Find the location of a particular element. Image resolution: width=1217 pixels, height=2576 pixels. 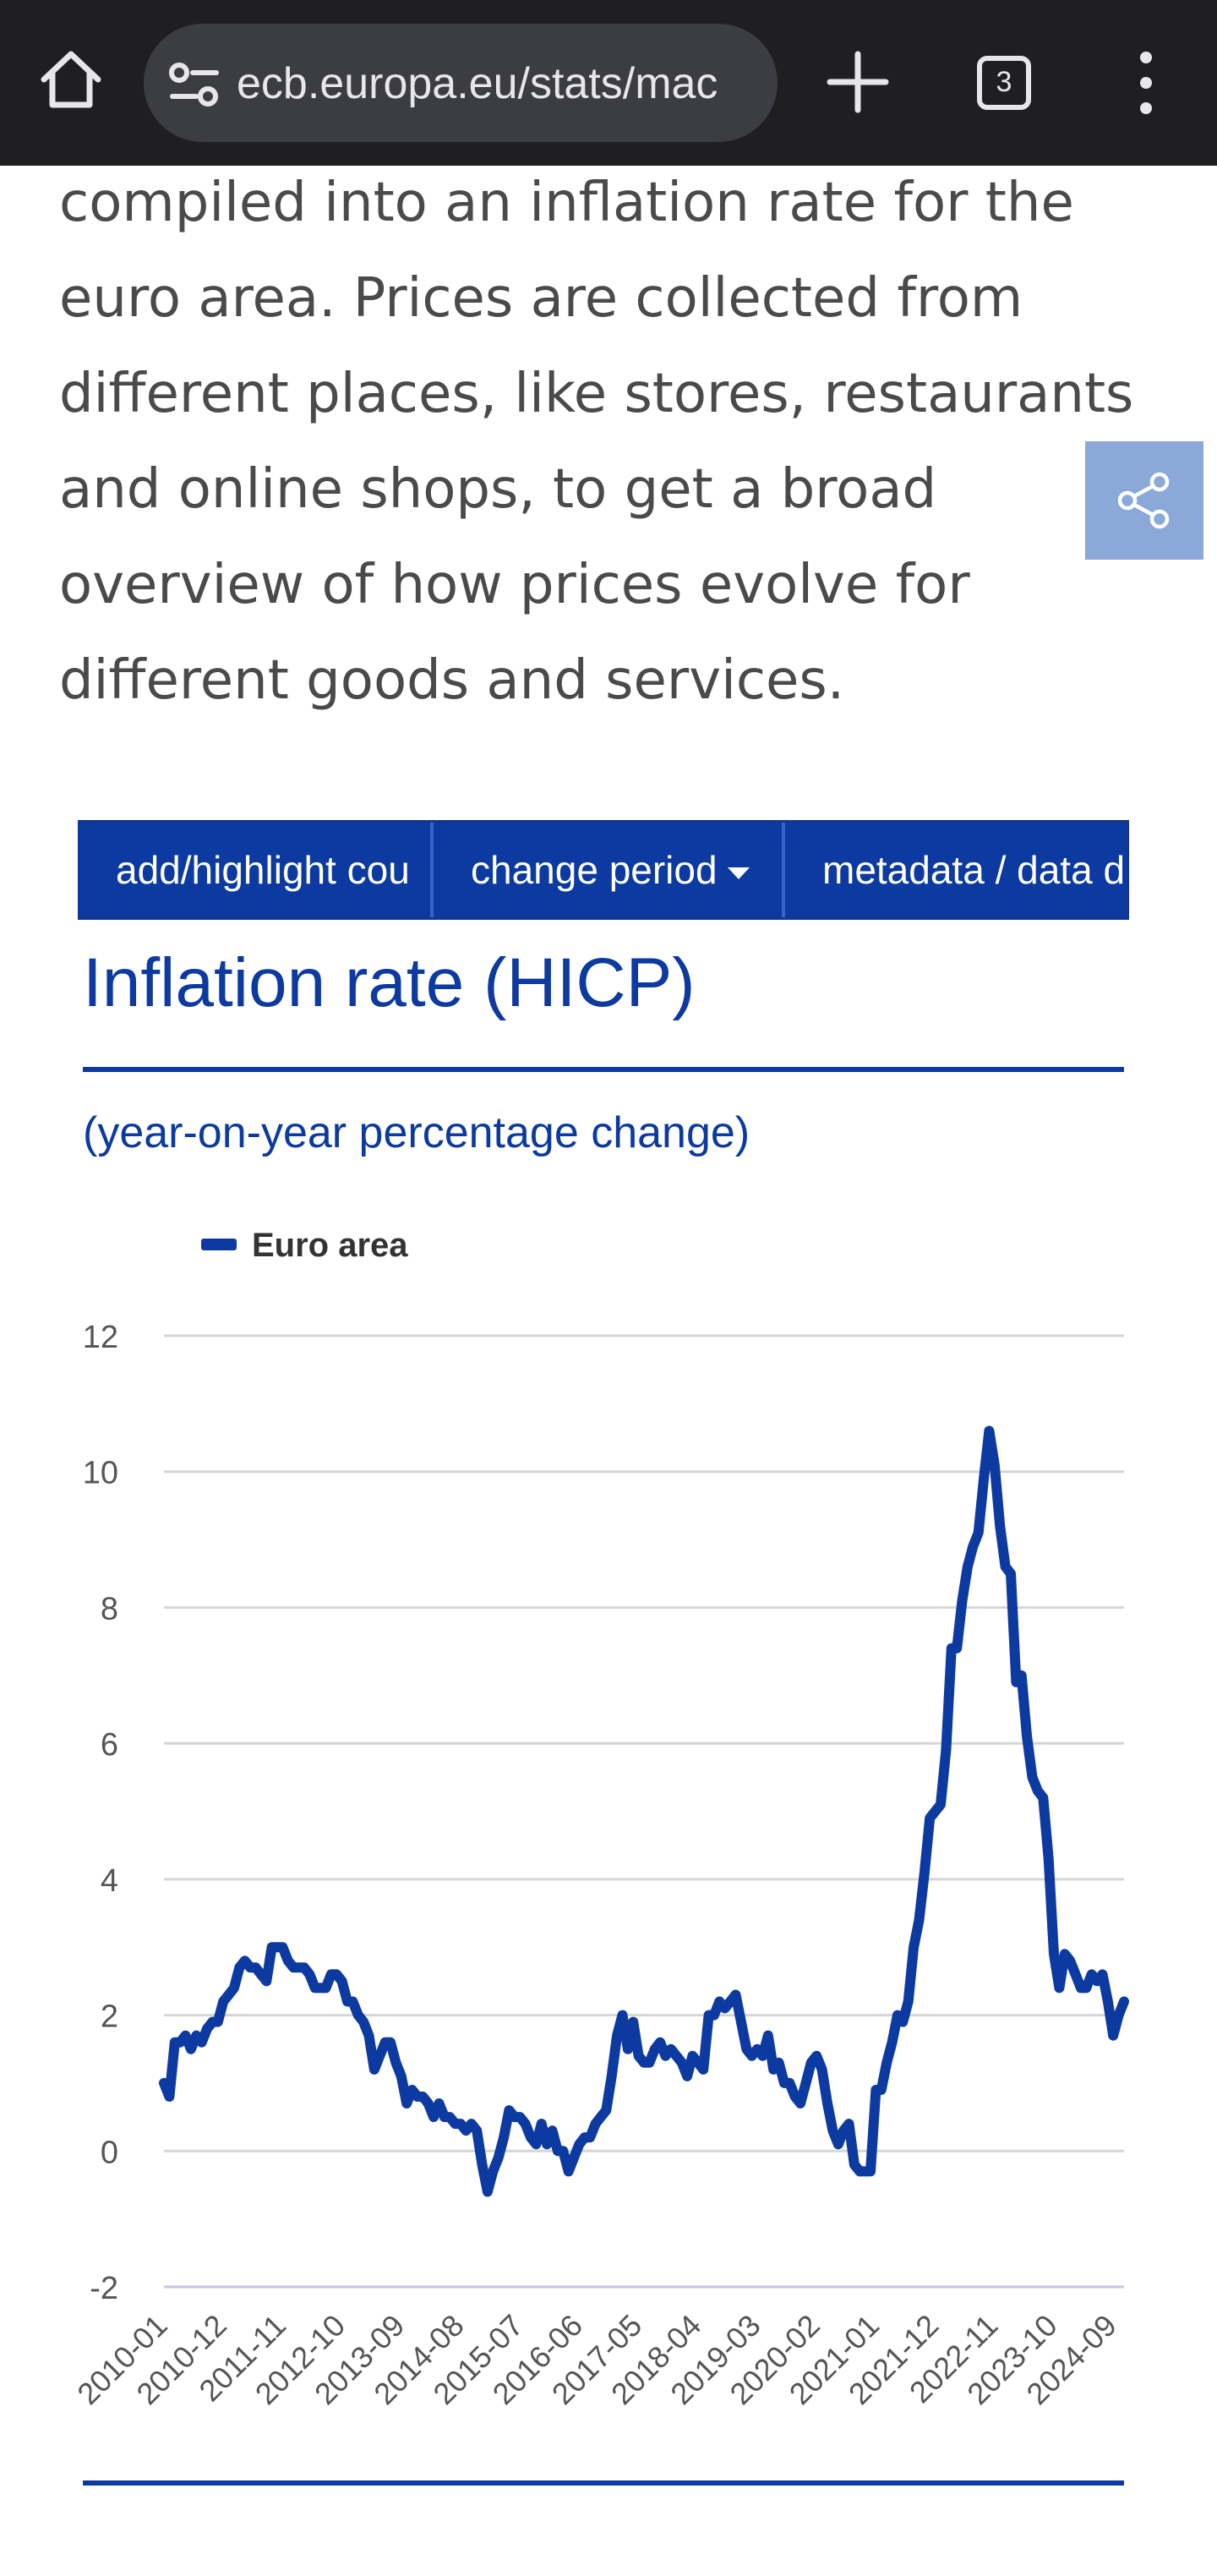

share-icon is located at coordinates (1143, 501).